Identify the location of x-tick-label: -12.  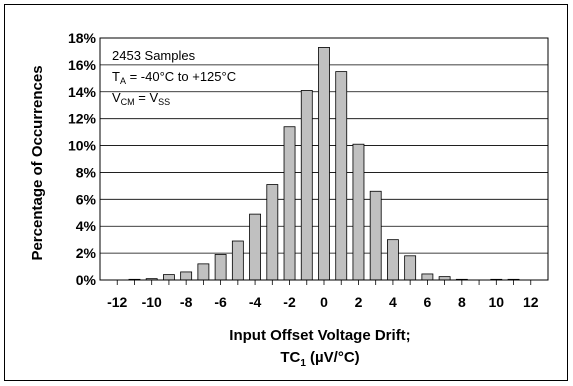
(117, 302).